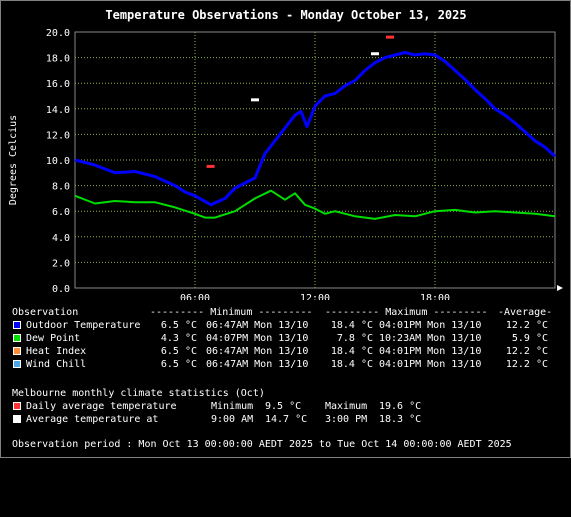 The width and height of the screenshot is (571, 517). I want to click on daily-average-swatch-icon, so click(17, 406).